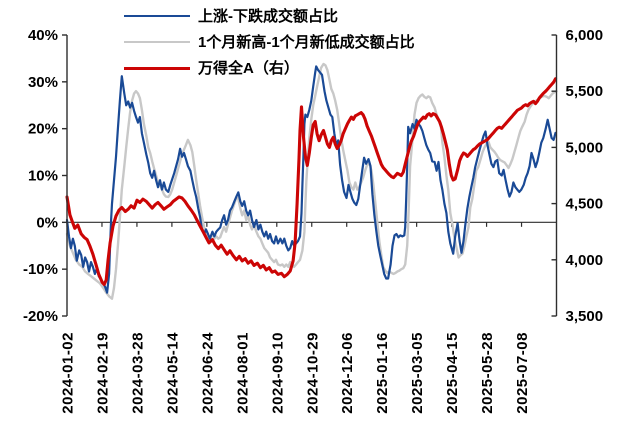 This screenshot has height=429, width=624. Describe the element at coordinates (248, 68) in the screenshot. I see `legend-label: 万得全A（右）` at that location.